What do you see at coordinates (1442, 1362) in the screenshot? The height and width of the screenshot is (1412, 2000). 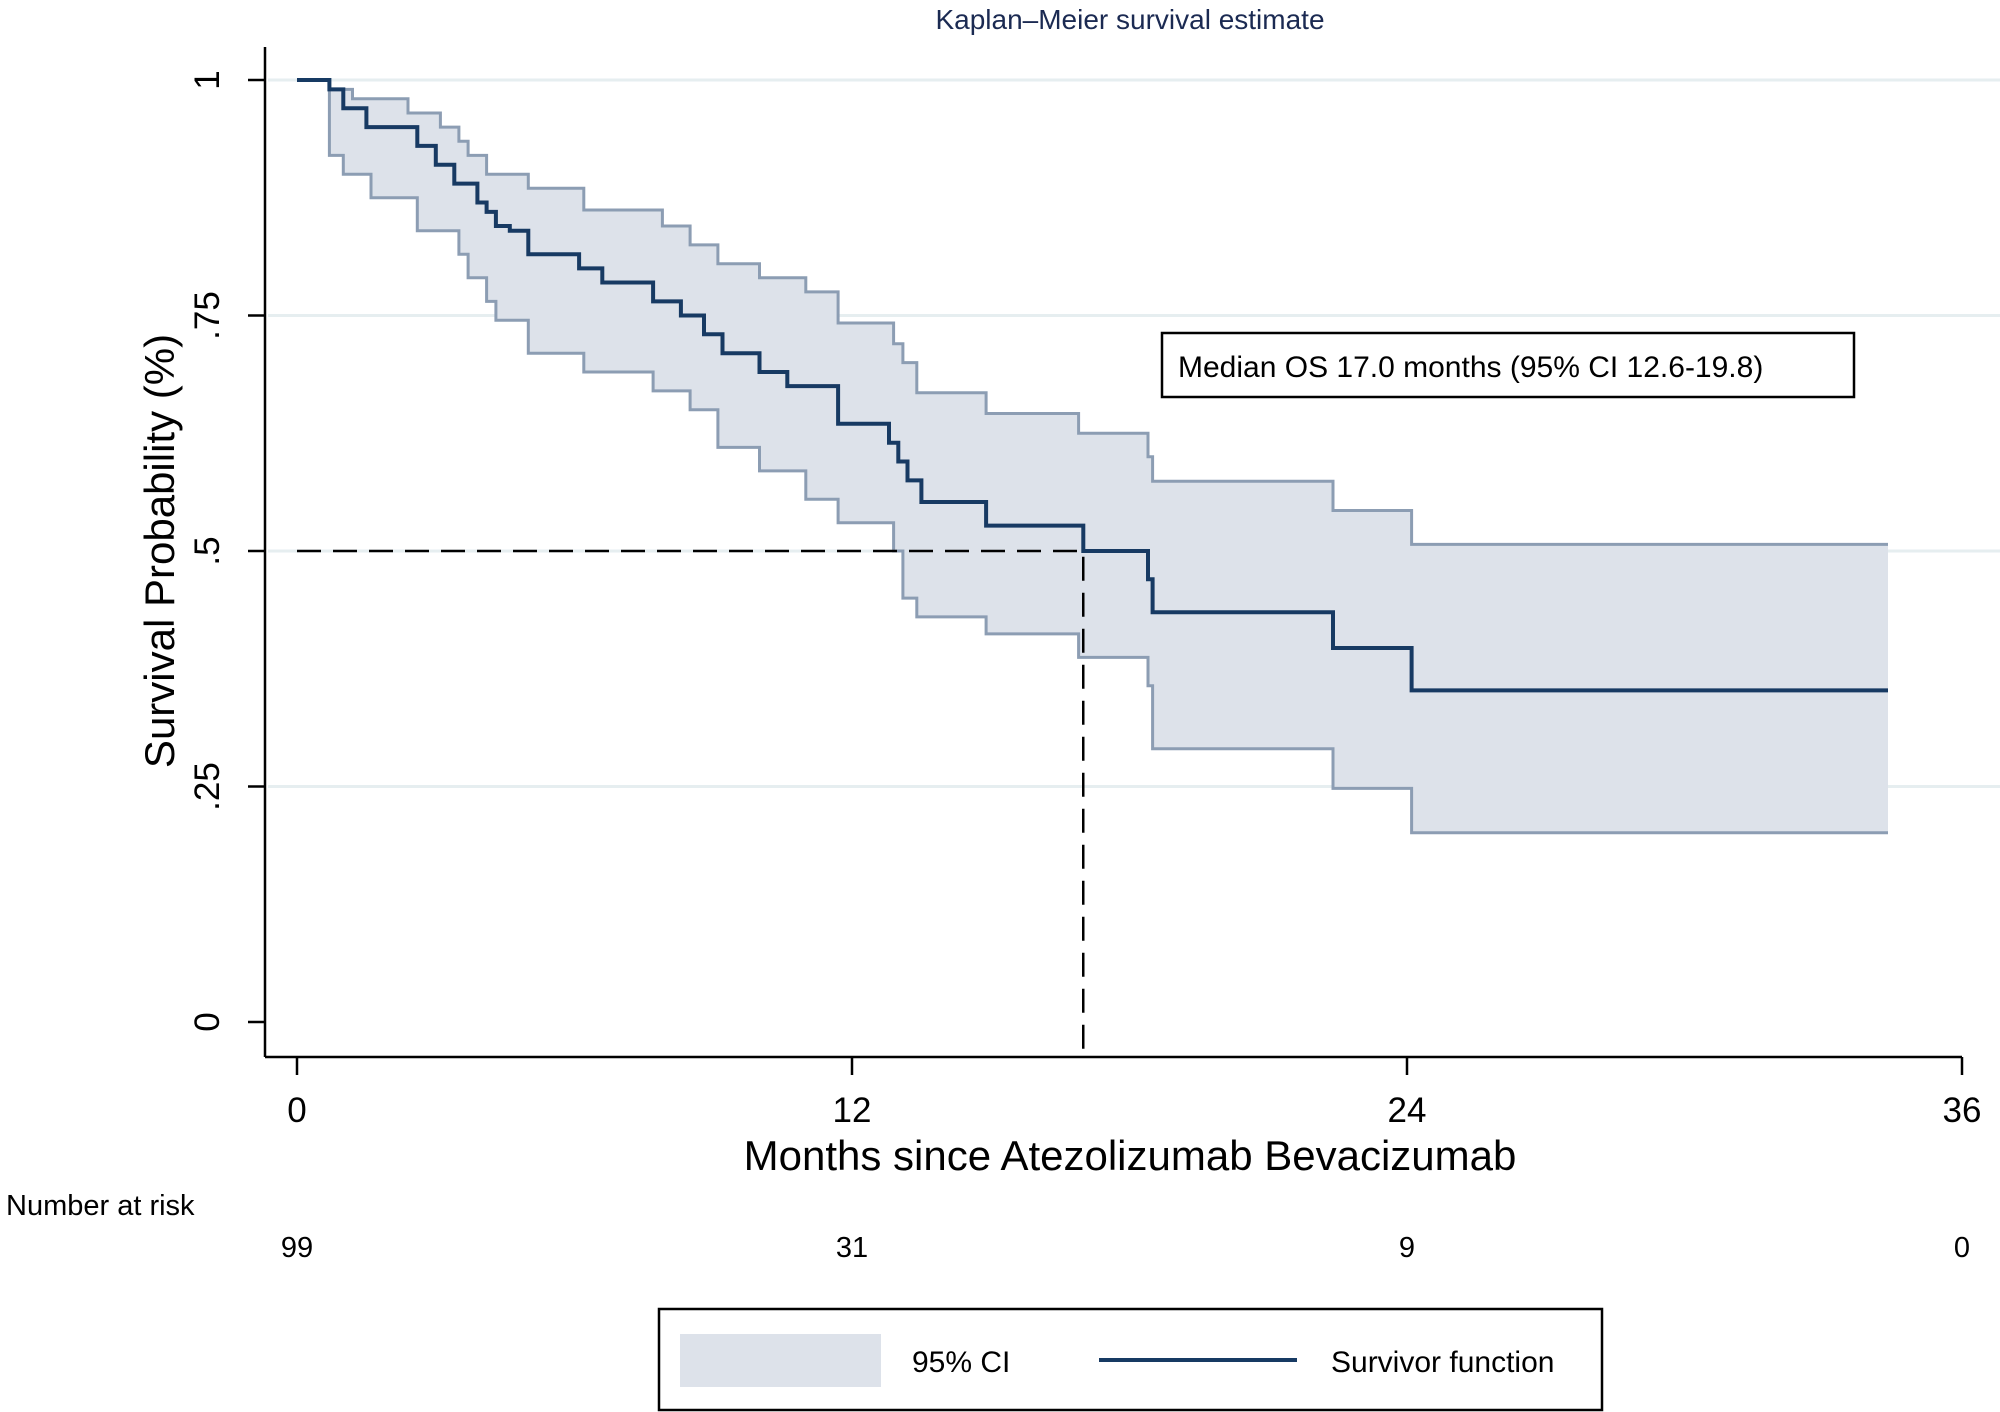 I see `legend-line-label: Survivor function` at bounding box center [1442, 1362].